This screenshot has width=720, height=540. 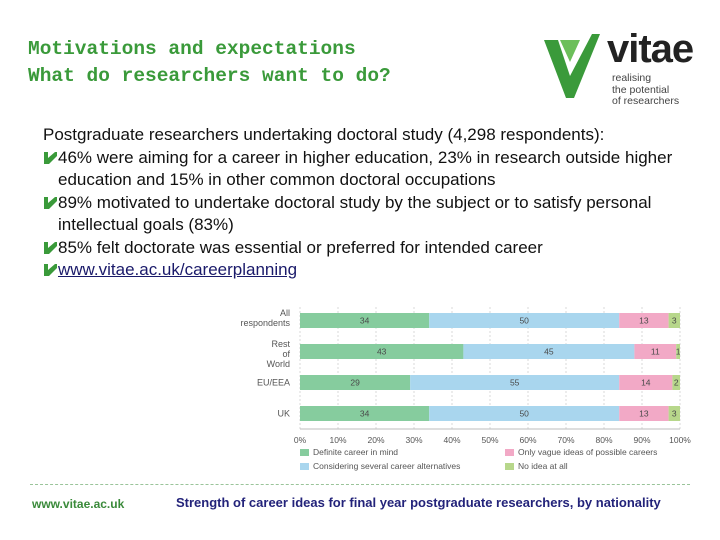 I want to click on bar-value-label: 29, so click(x=355, y=383).